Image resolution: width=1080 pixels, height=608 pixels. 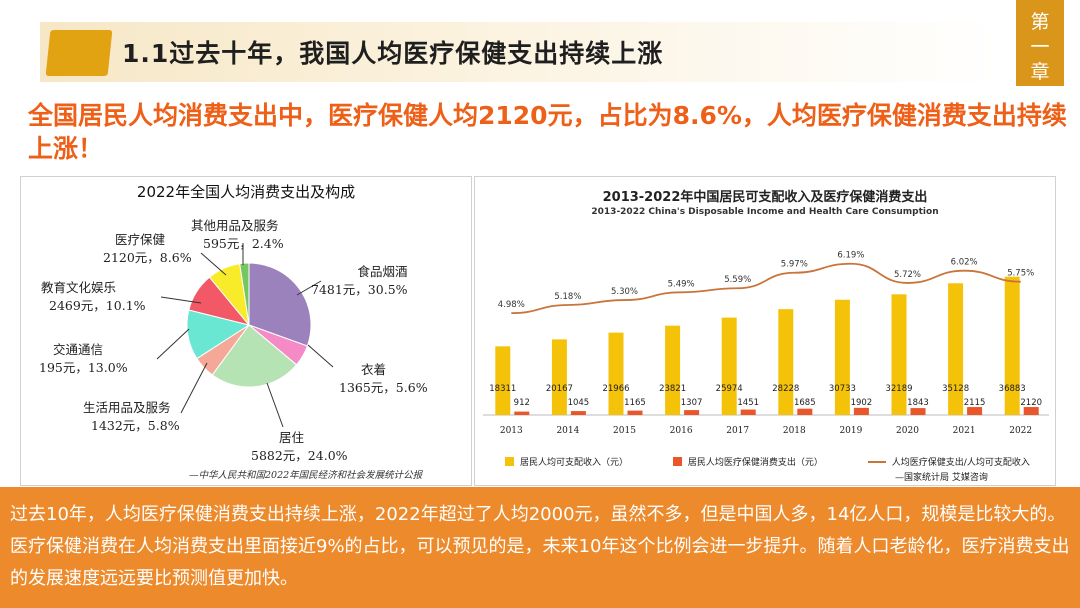 I want to click on ratio-point-label: 5.75%, so click(x=1020, y=274).